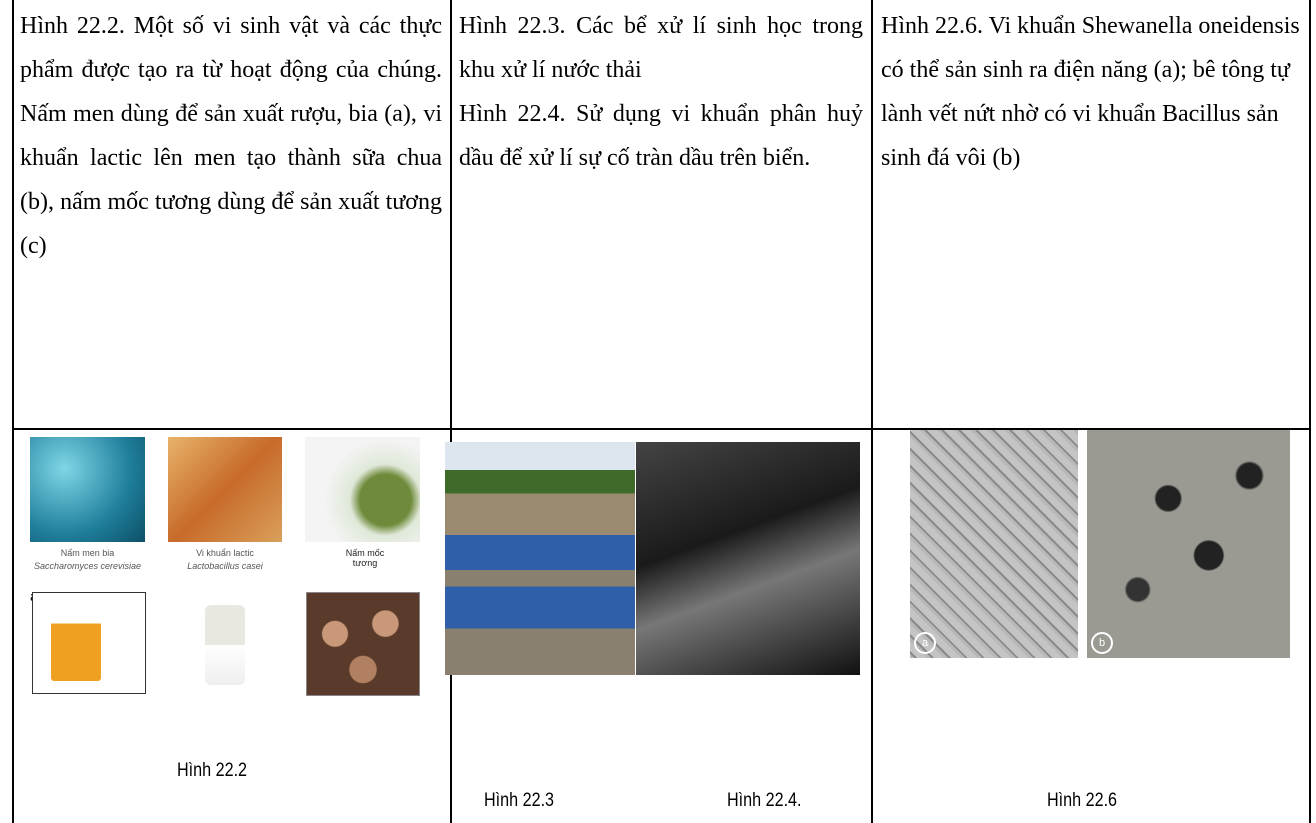 This screenshot has width=1316, height=823. I want to click on caption: Hình 22.4., so click(764, 800).